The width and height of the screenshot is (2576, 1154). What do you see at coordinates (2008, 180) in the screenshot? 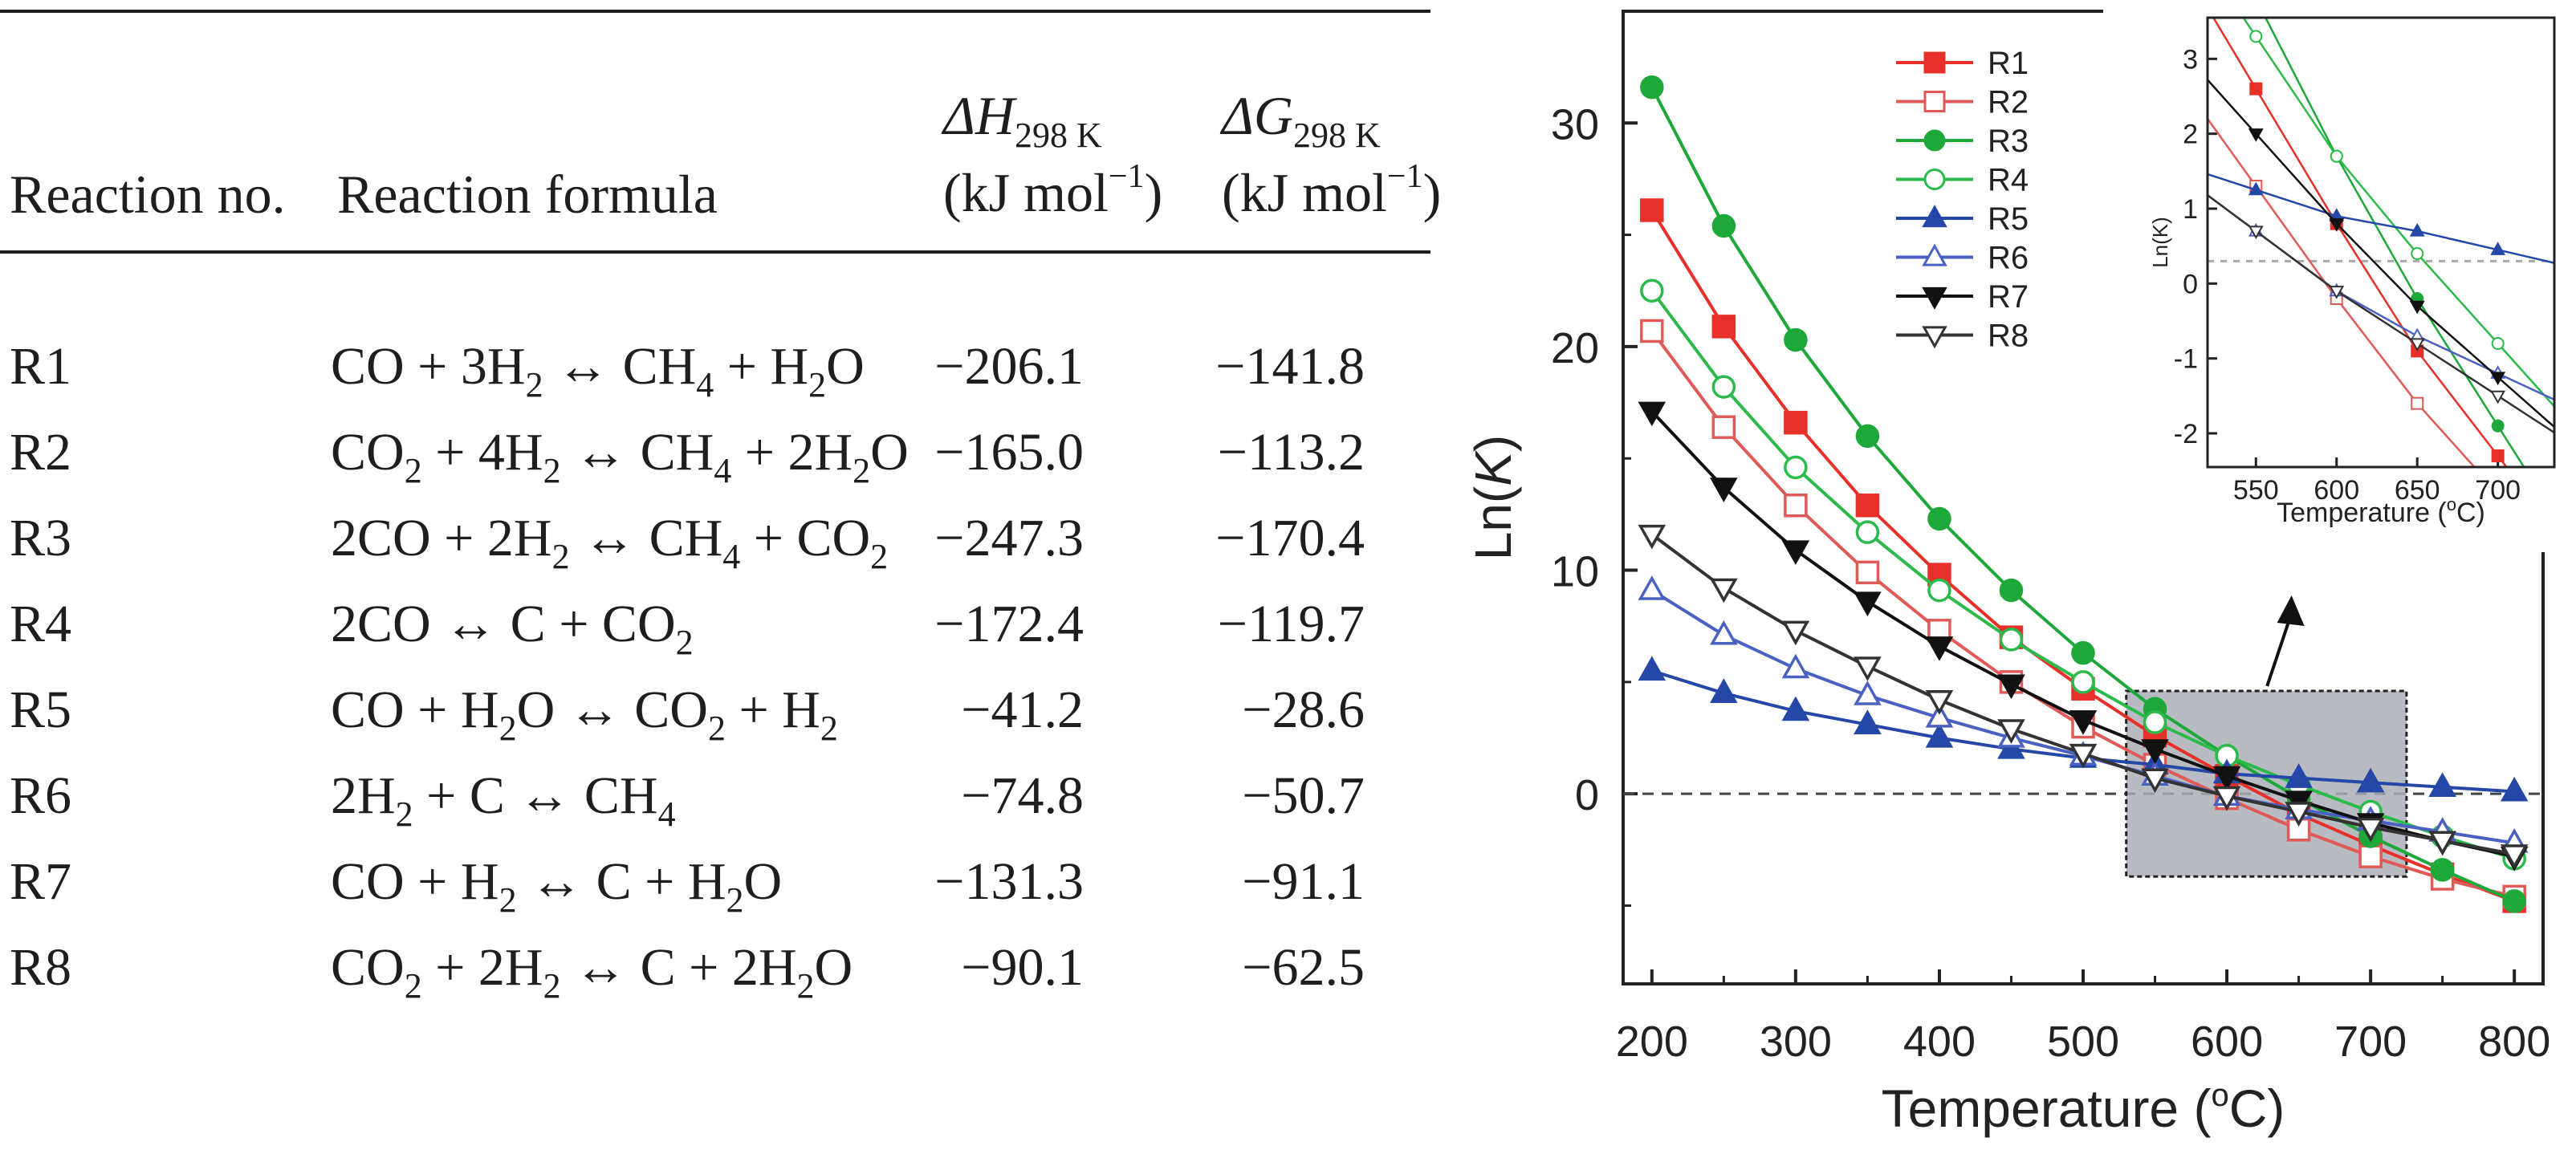
I see `legend-label: R4` at bounding box center [2008, 180].